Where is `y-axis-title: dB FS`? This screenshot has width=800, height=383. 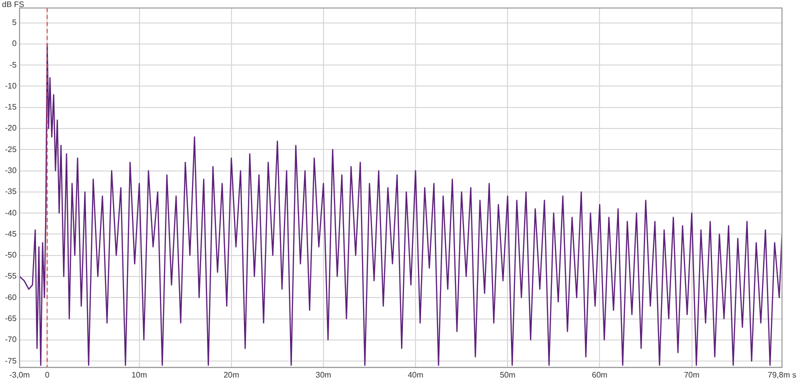
y-axis-title: dB FS is located at coordinates (13, 5).